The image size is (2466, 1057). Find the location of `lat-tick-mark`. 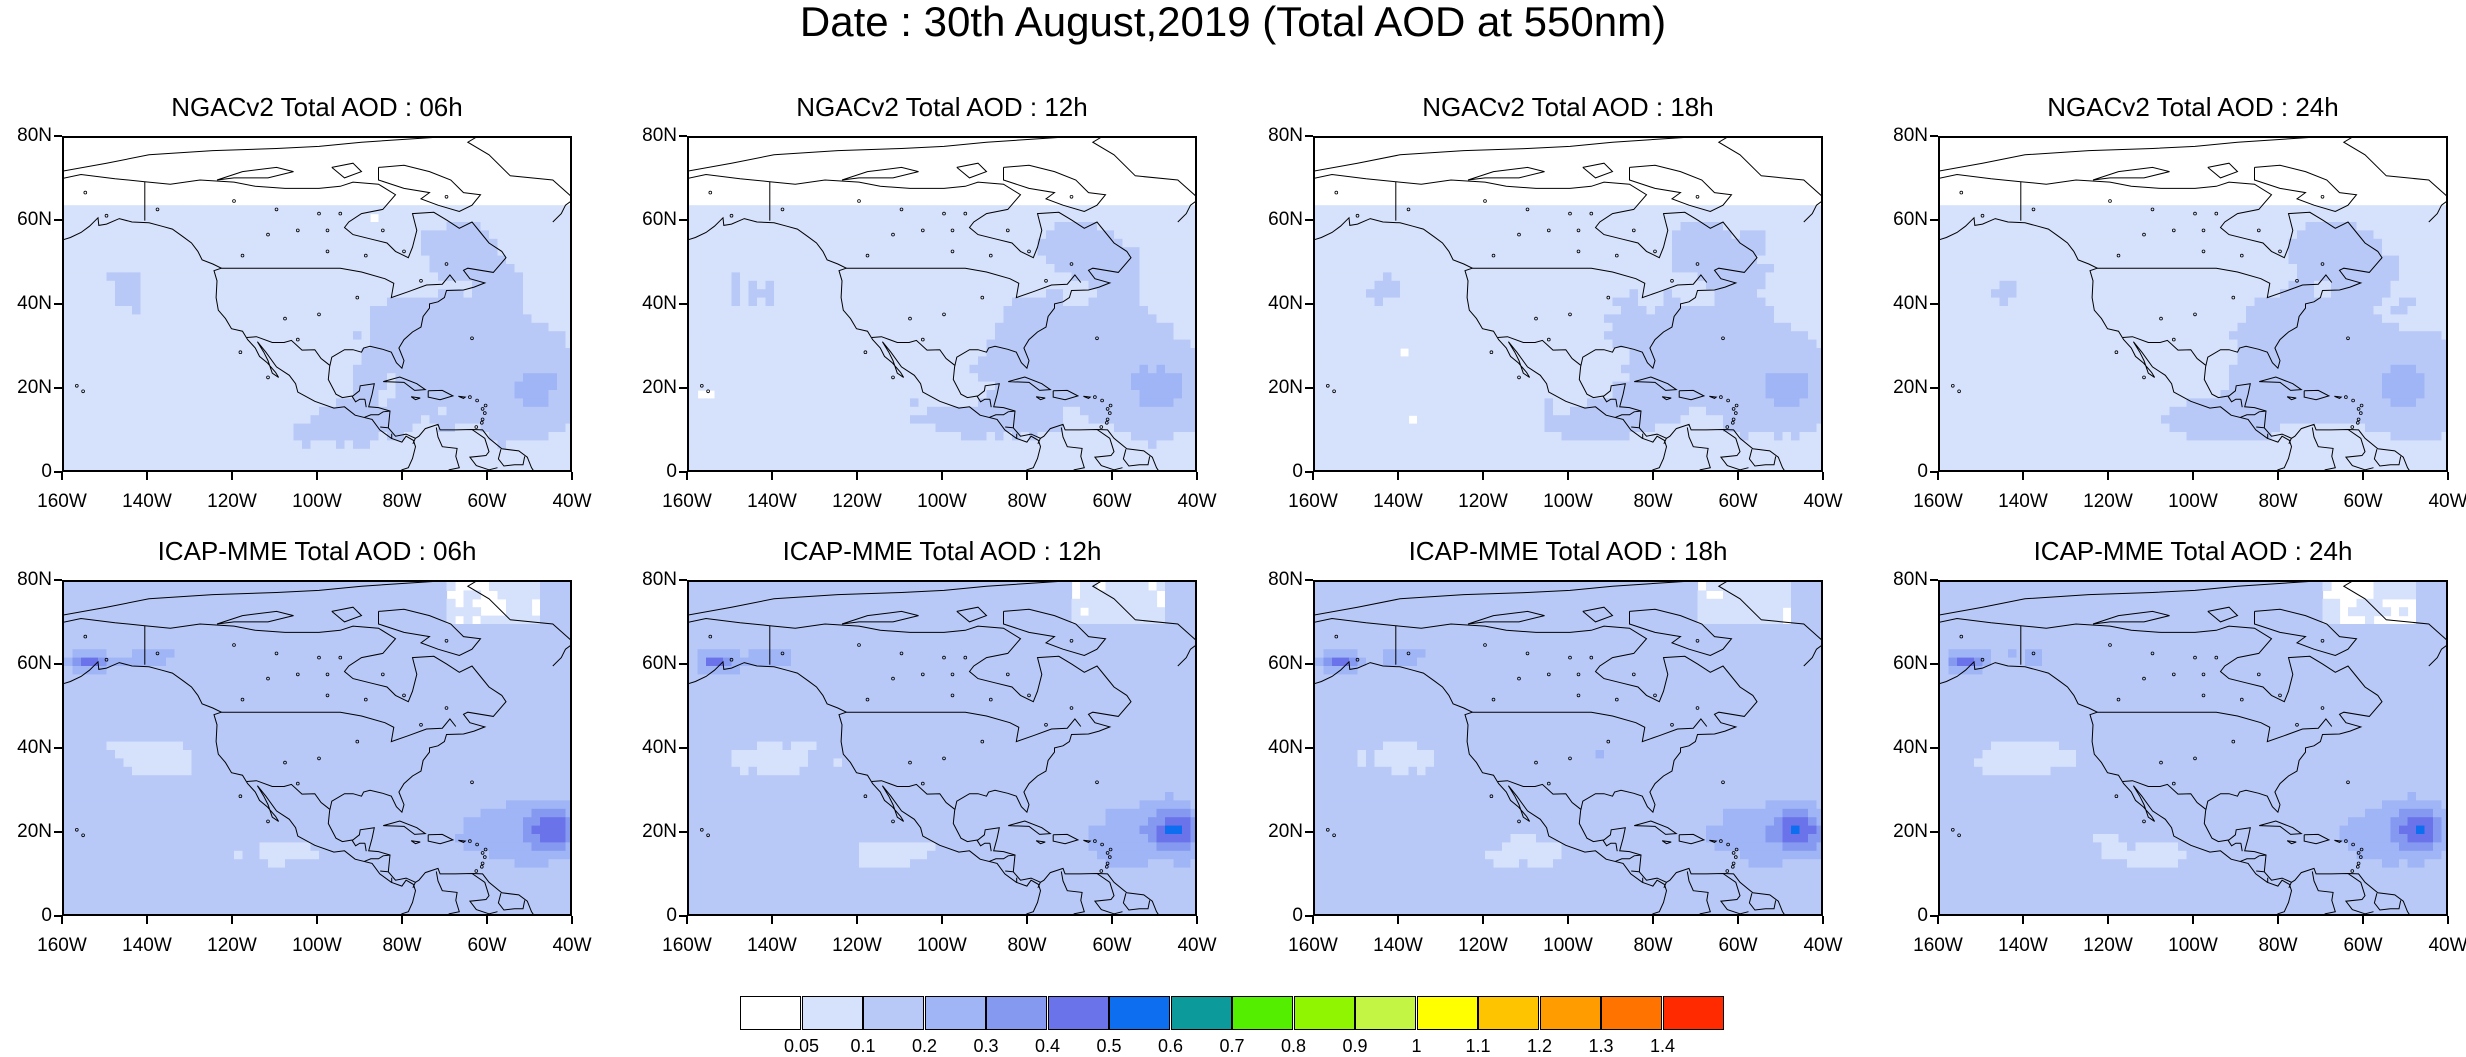

lat-tick-mark is located at coordinates (683, 136).